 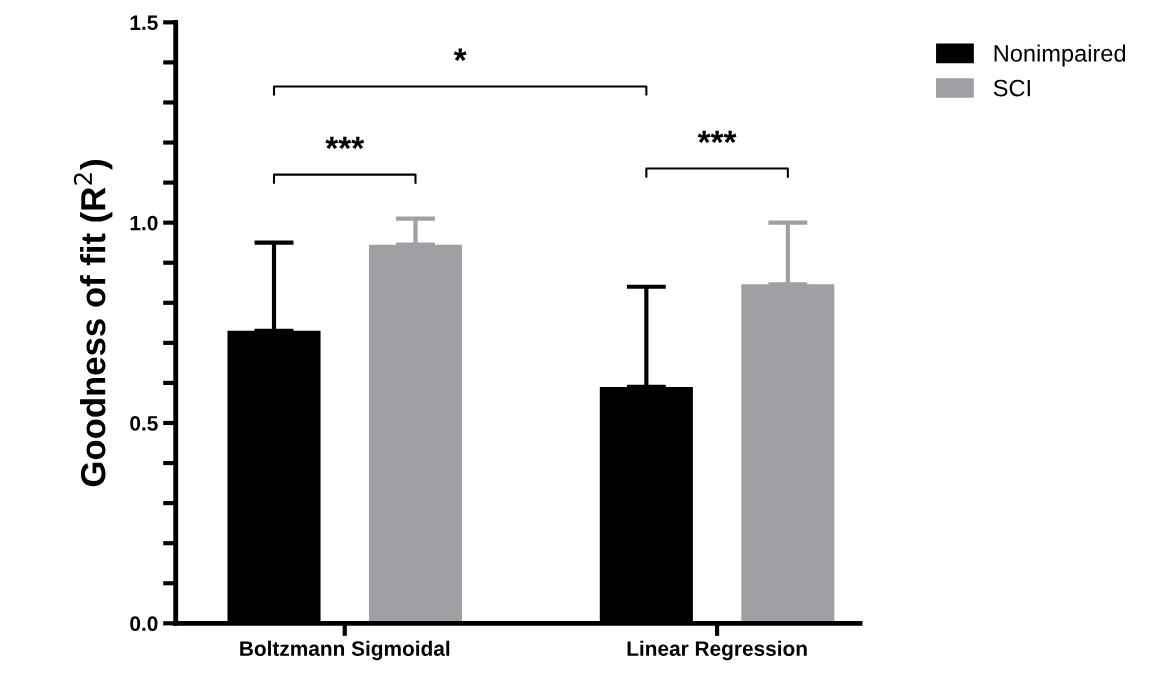 I want to click on y-axis-title: Goodness of fit (R$^{2}$), so click(x=93, y=323).